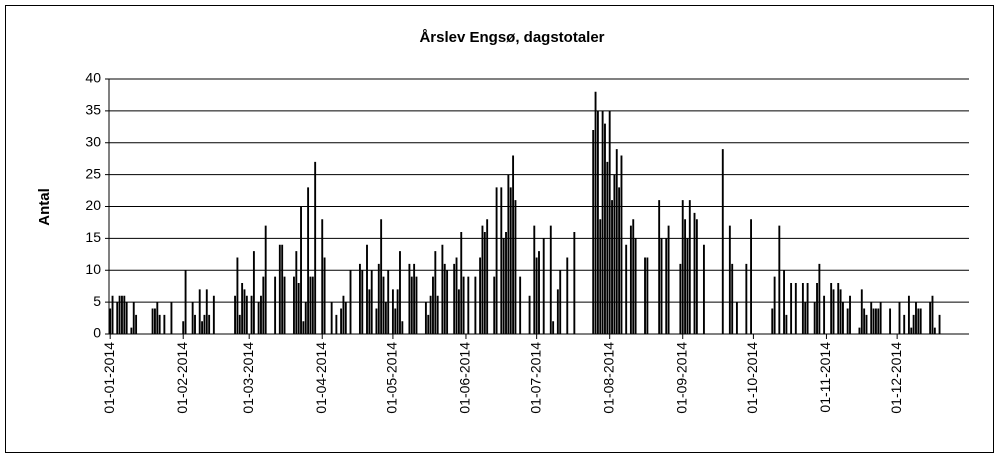 The width and height of the screenshot is (999, 453). What do you see at coordinates (93, 269) in the screenshot?
I see `y-tick-label: 10` at bounding box center [93, 269].